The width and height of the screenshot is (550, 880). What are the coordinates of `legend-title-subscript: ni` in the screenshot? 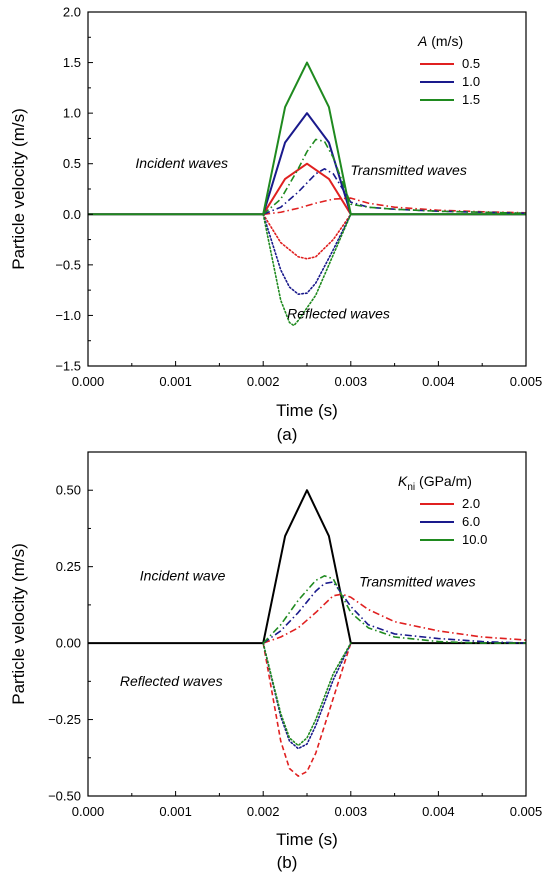 It's located at (411, 487).